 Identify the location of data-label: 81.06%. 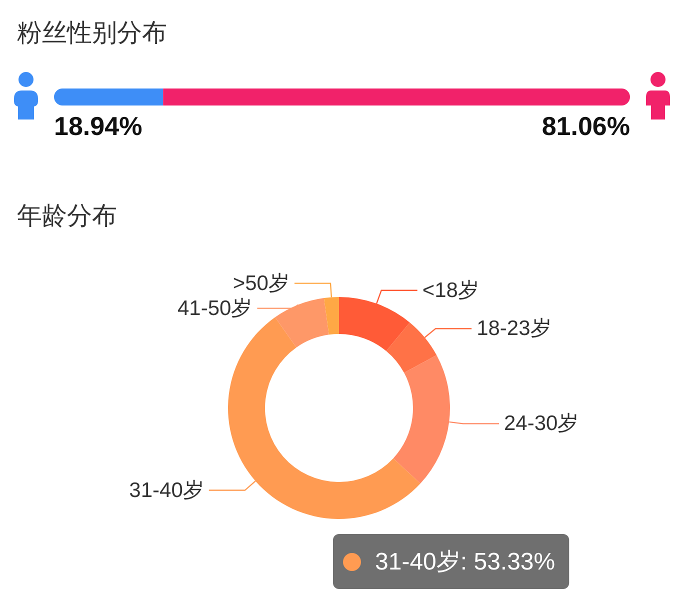
(586, 126).